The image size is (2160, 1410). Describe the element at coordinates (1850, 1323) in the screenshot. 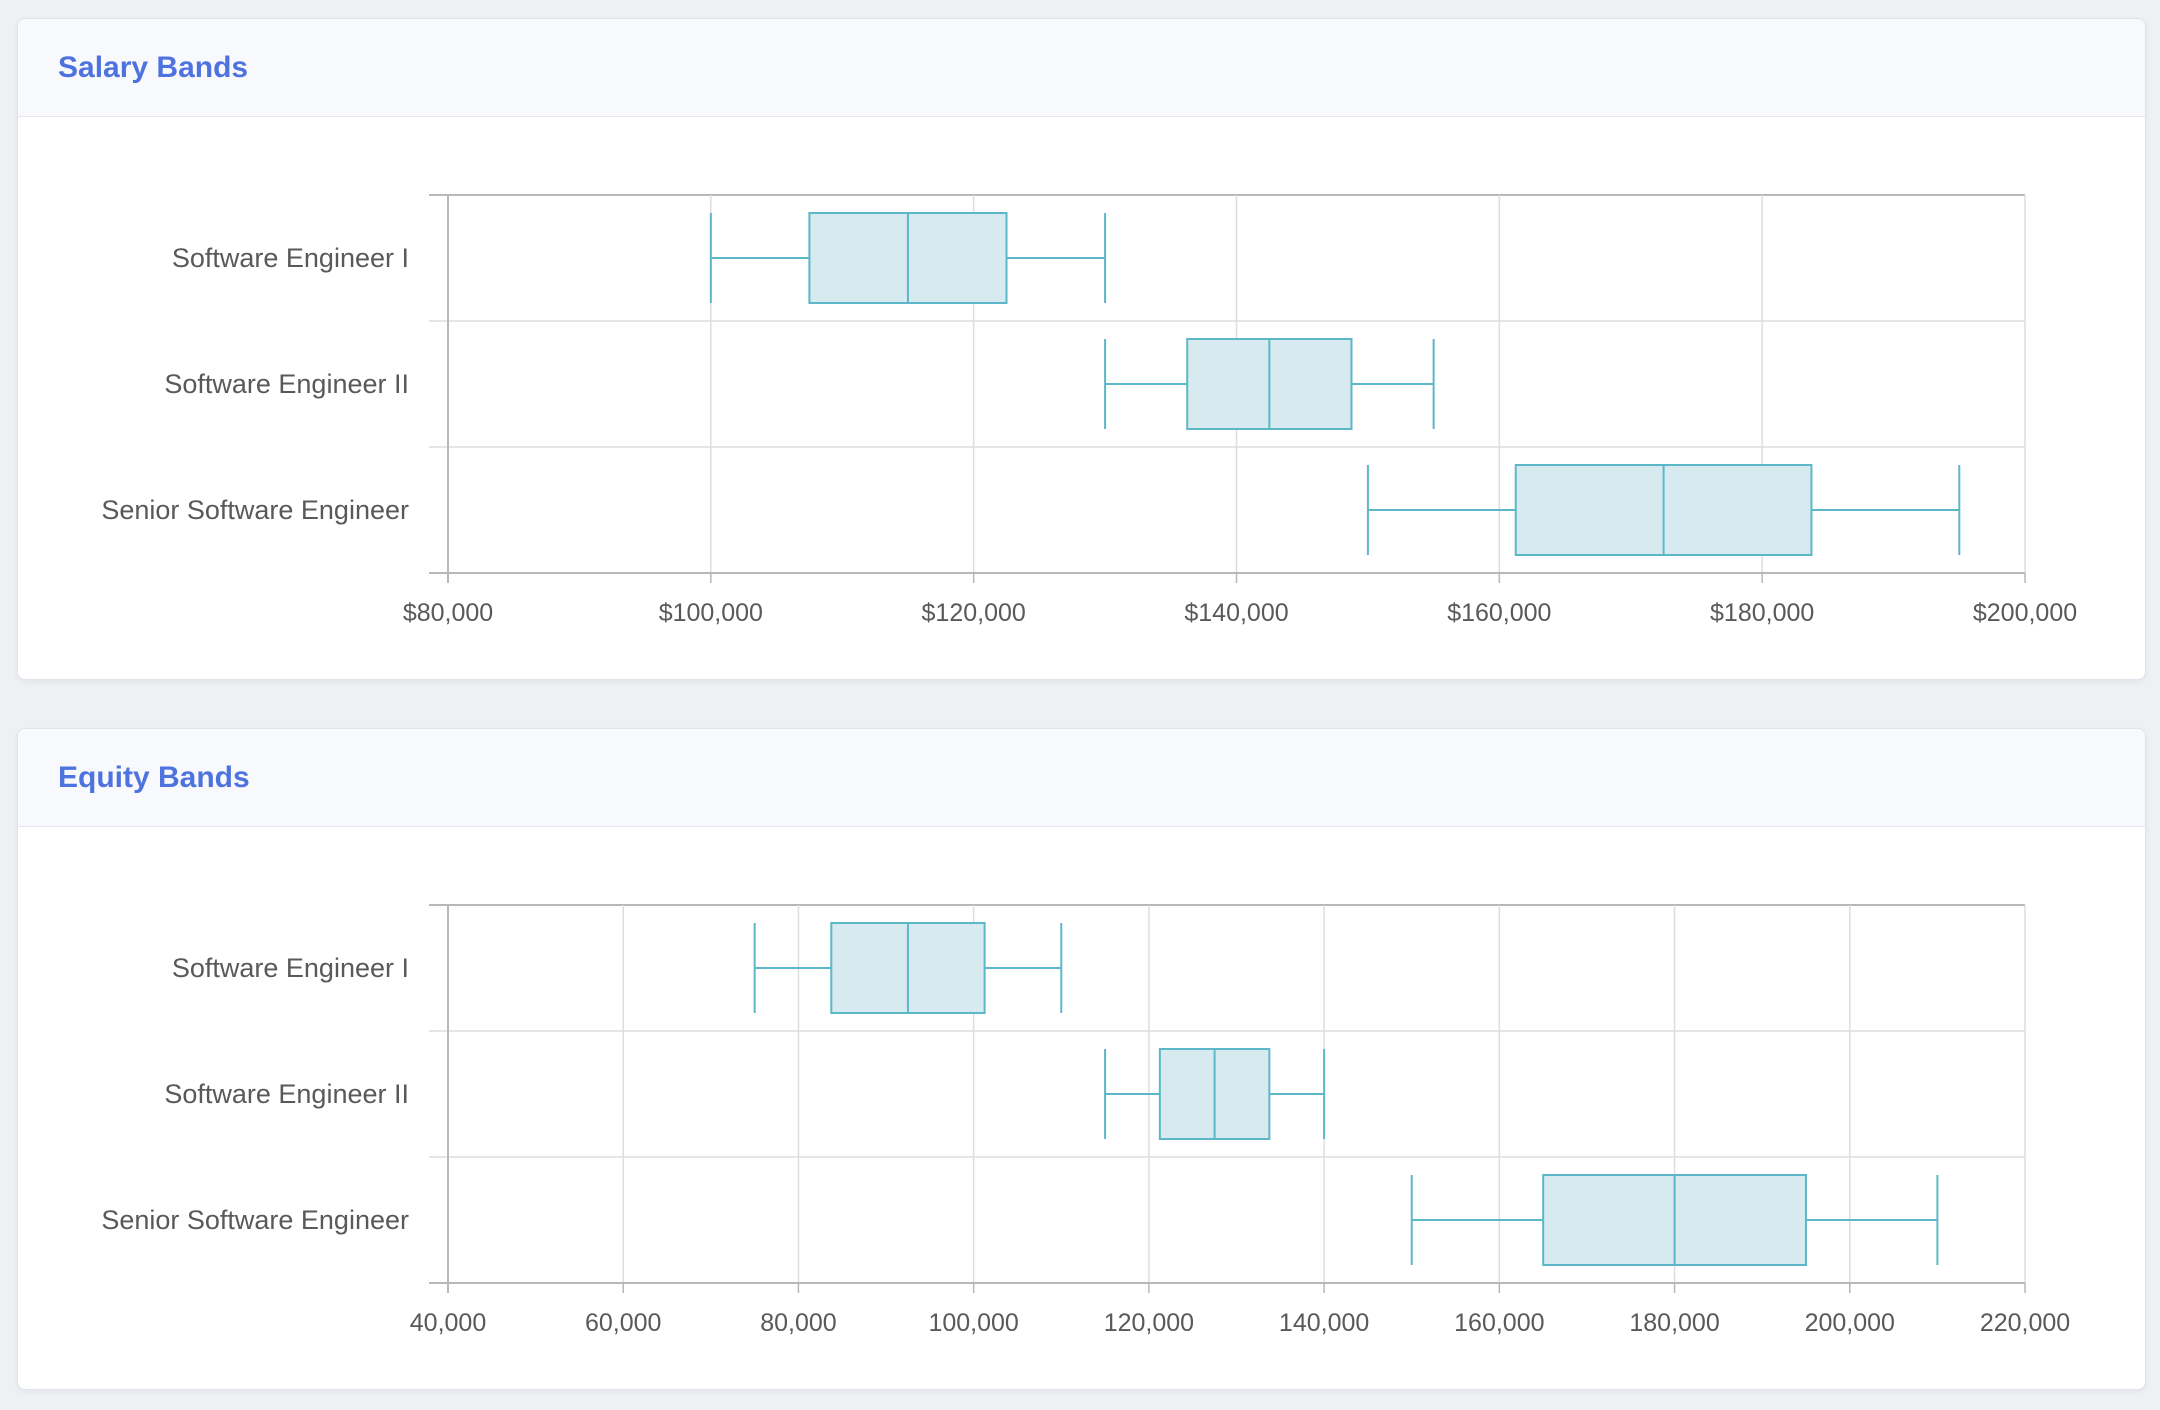

I see `x-tick-label: 200,000` at that location.